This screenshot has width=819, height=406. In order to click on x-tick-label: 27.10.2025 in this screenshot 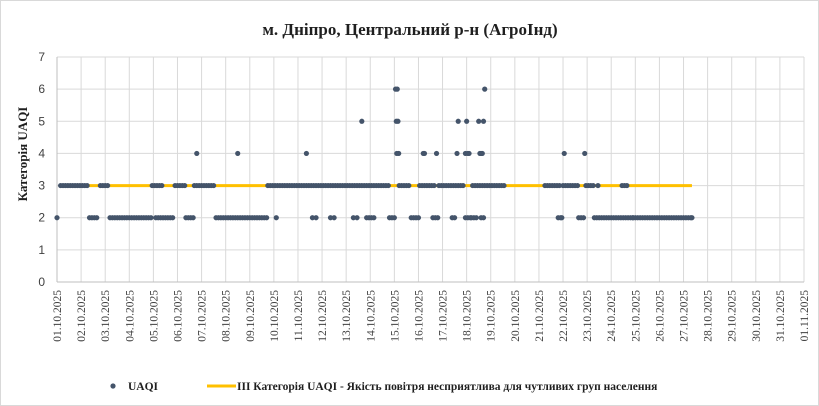, I will do `click(685, 316)`.